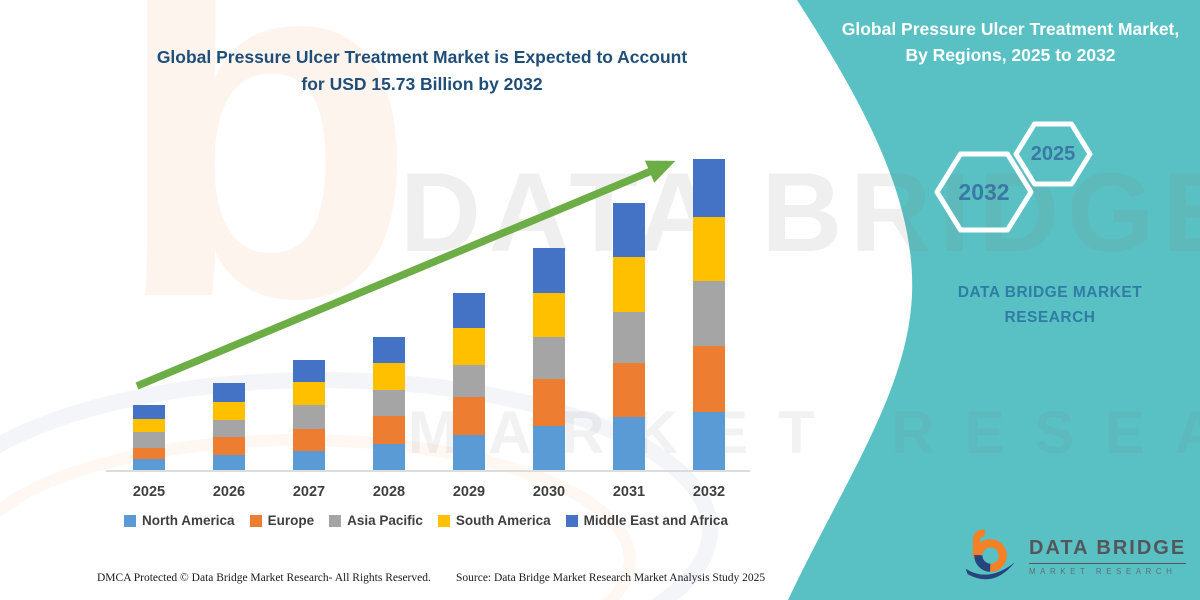 The width and height of the screenshot is (1200, 600). I want to click on data-bridge-logo-icon, so click(990, 554).